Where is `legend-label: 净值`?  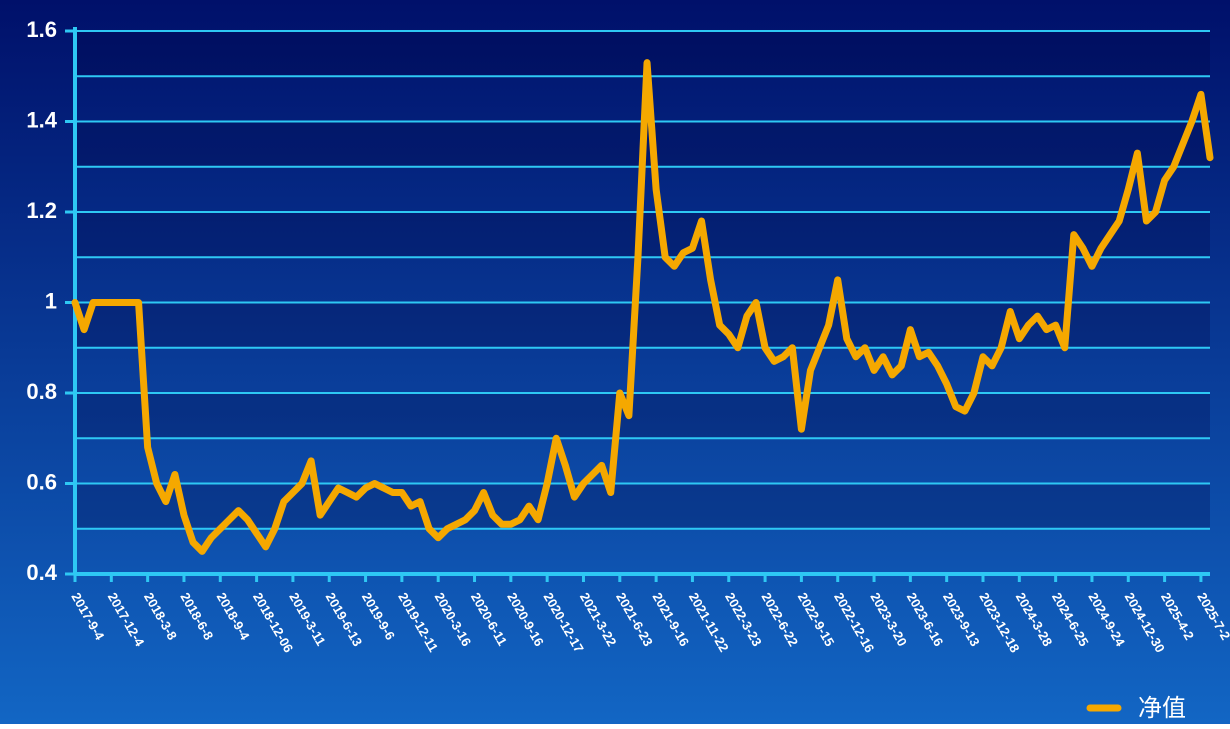
legend-label: 净值 is located at coordinates (1162, 708).